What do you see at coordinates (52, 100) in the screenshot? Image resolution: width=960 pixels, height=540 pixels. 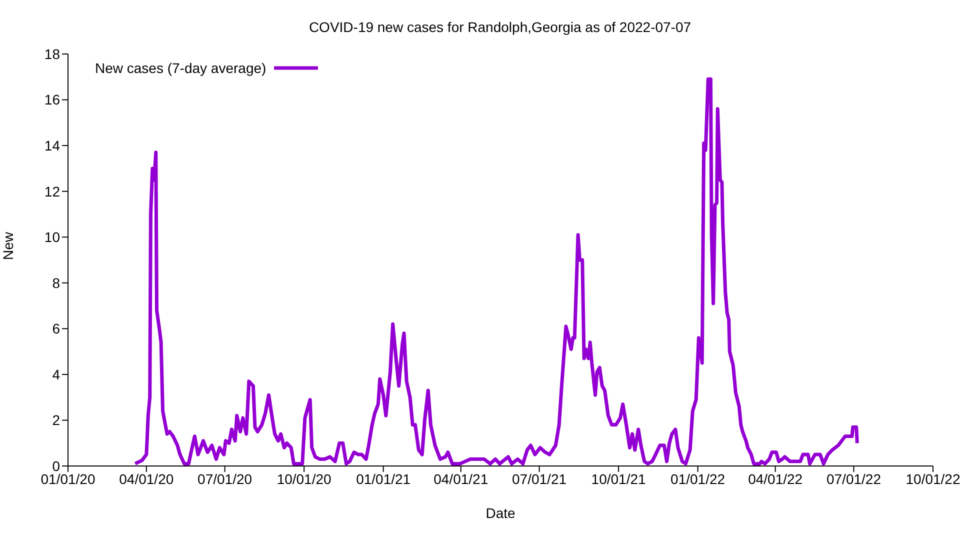 I see `y-tick-label: 16` at bounding box center [52, 100].